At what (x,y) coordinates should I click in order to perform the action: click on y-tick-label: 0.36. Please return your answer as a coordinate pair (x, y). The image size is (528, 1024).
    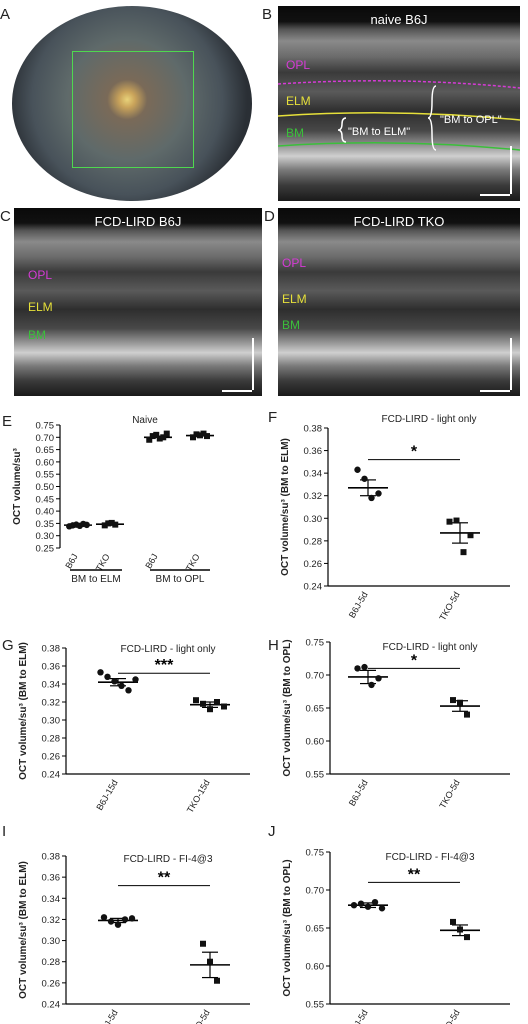
    Looking at the image, I should click on (313, 451).